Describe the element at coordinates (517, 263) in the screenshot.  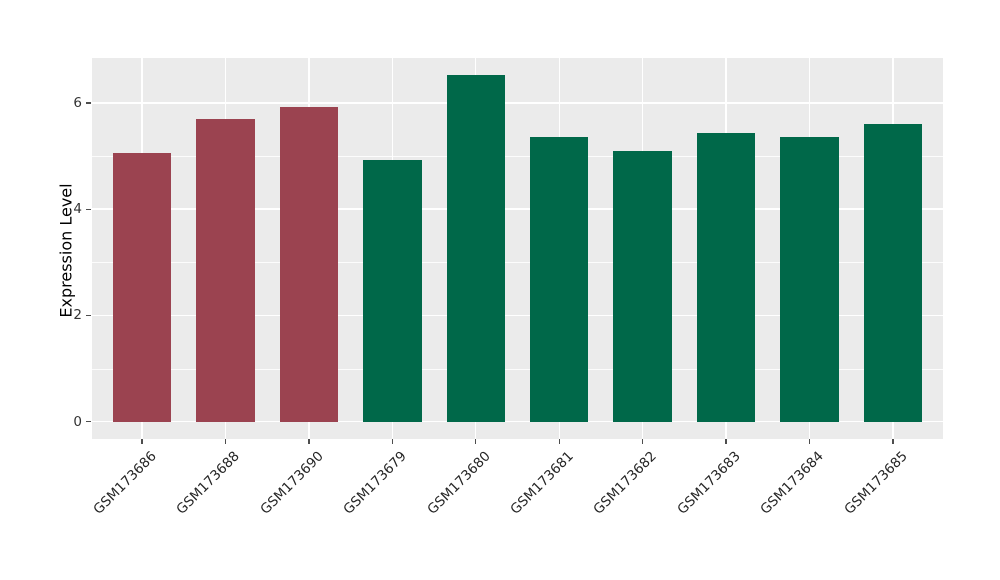
I see `gridline-minor-y3` at that location.